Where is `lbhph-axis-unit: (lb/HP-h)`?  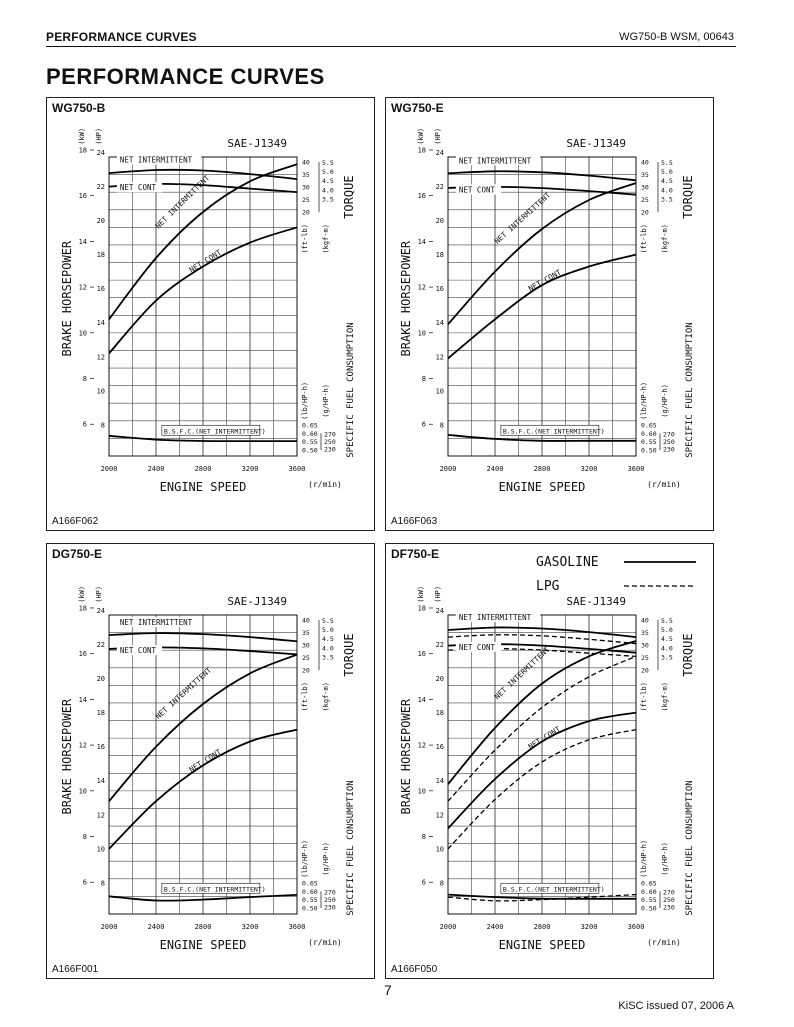 lbhph-axis-unit: (lb/HP-h) is located at coordinates (305, 859).